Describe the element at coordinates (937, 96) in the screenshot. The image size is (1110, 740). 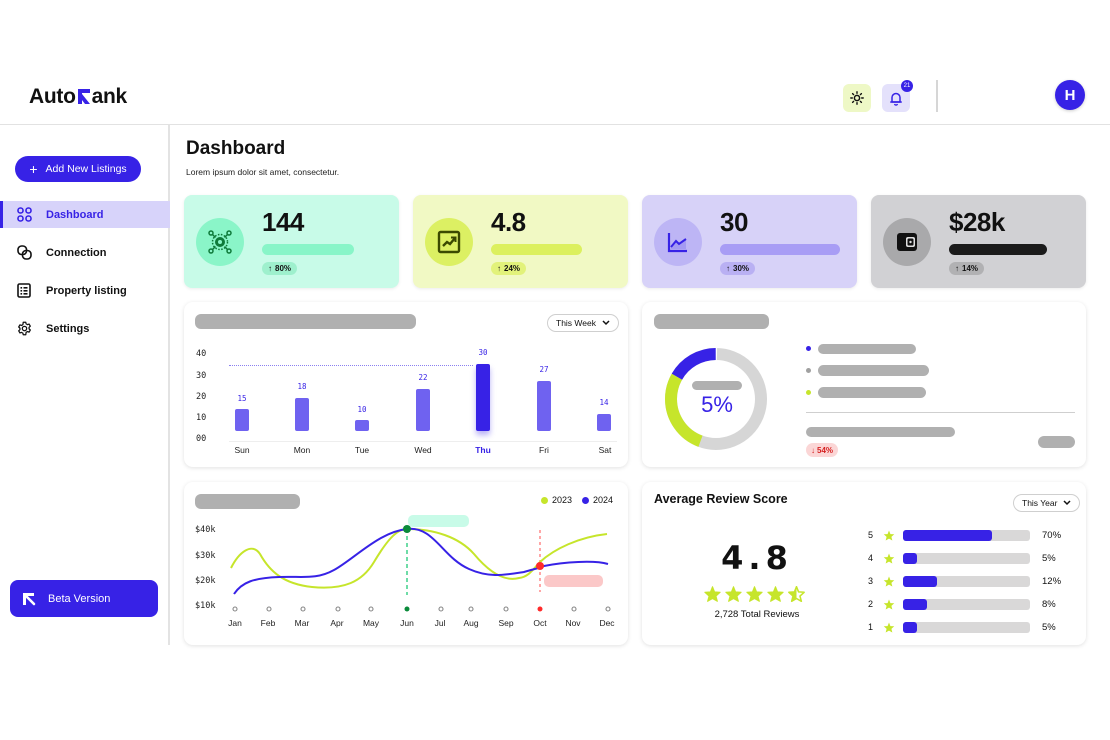
I see `header-divider` at that location.